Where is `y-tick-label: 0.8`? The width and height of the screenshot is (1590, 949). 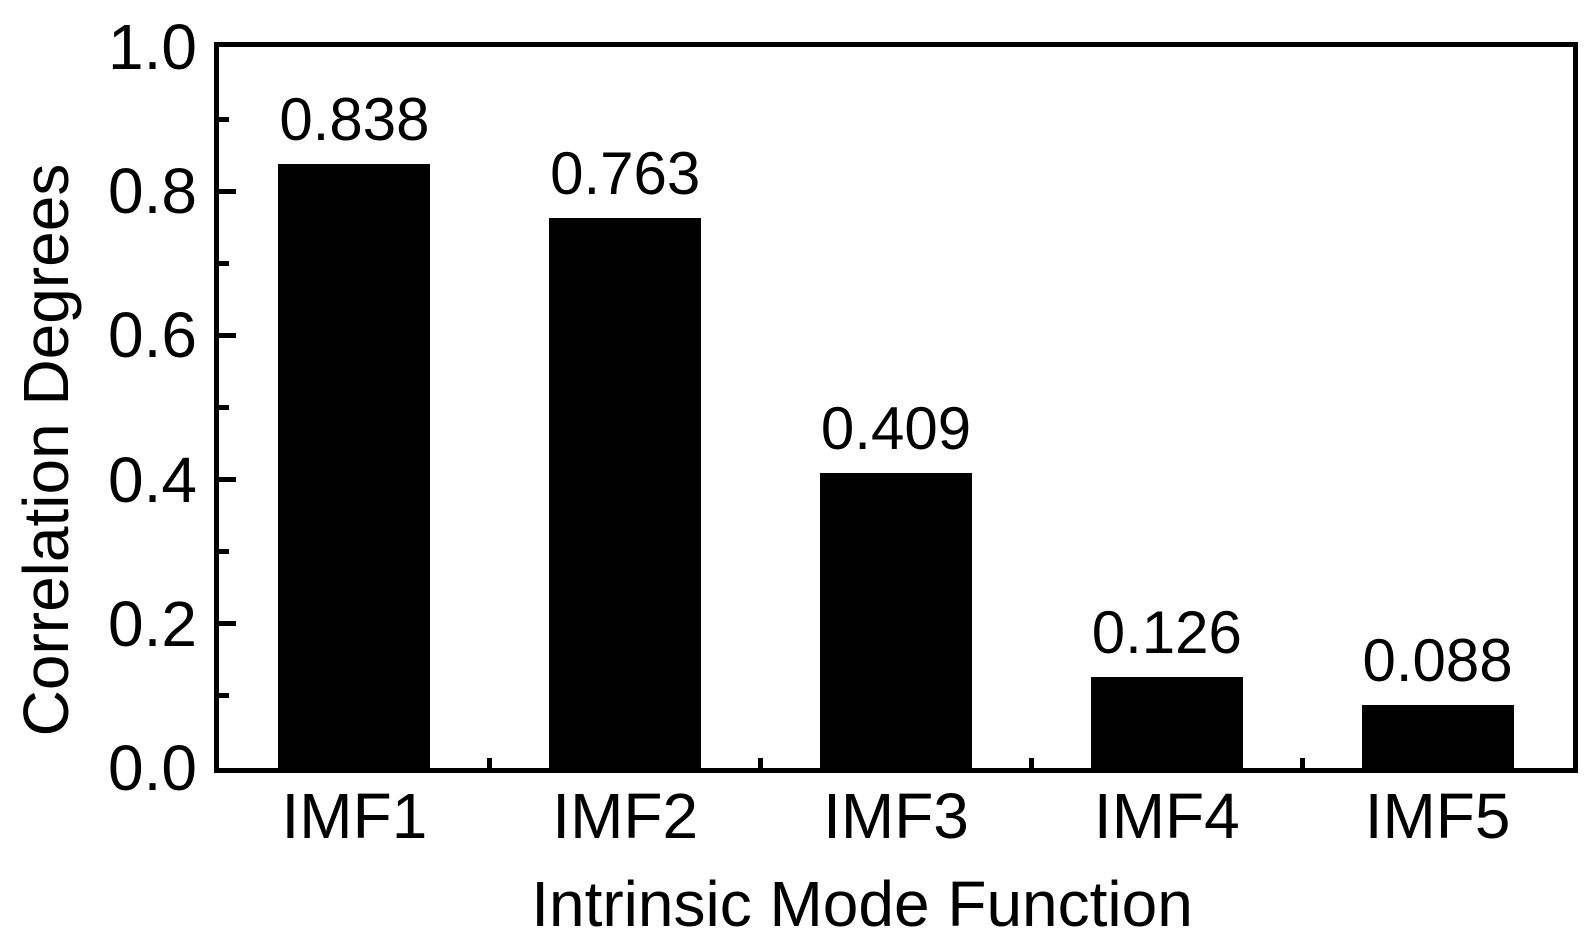
y-tick-label: 0.8 is located at coordinates (152, 191).